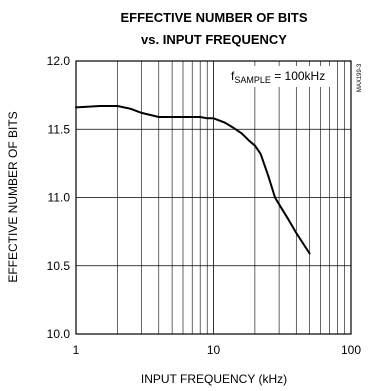 Image resolution: width=368 pixels, height=391 pixels. Describe the element at coordinates (214, 39) in the screenshot. I see `chart-title-line-2: vs. INPUT FREQUENCY` at that location.